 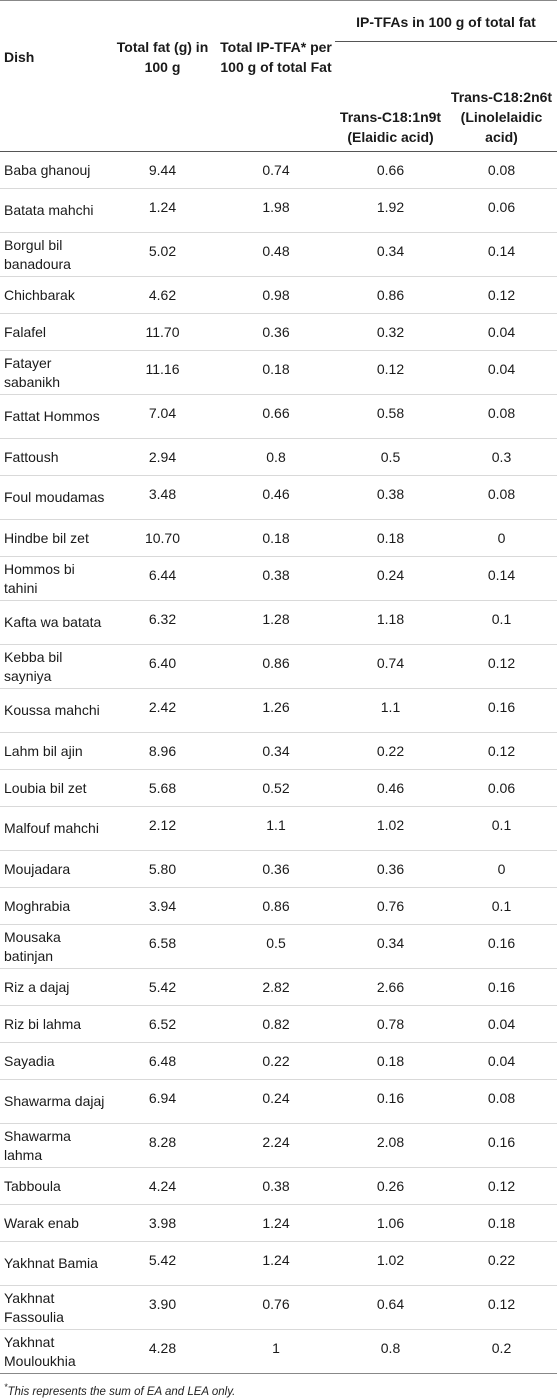 What do you see at coordinates (390, 828) in the screenshot?
I see `value-cell: 1.02` at bounding box center [390, 828].